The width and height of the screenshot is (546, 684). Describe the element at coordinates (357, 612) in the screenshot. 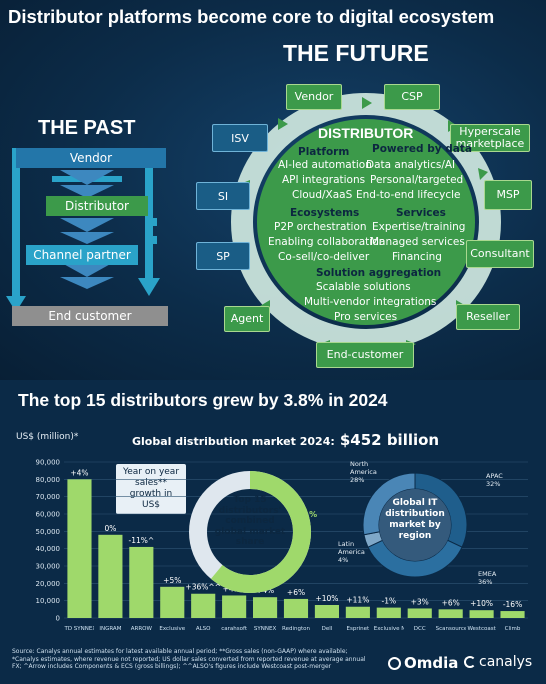

I see `bar-esprinet` at that location.